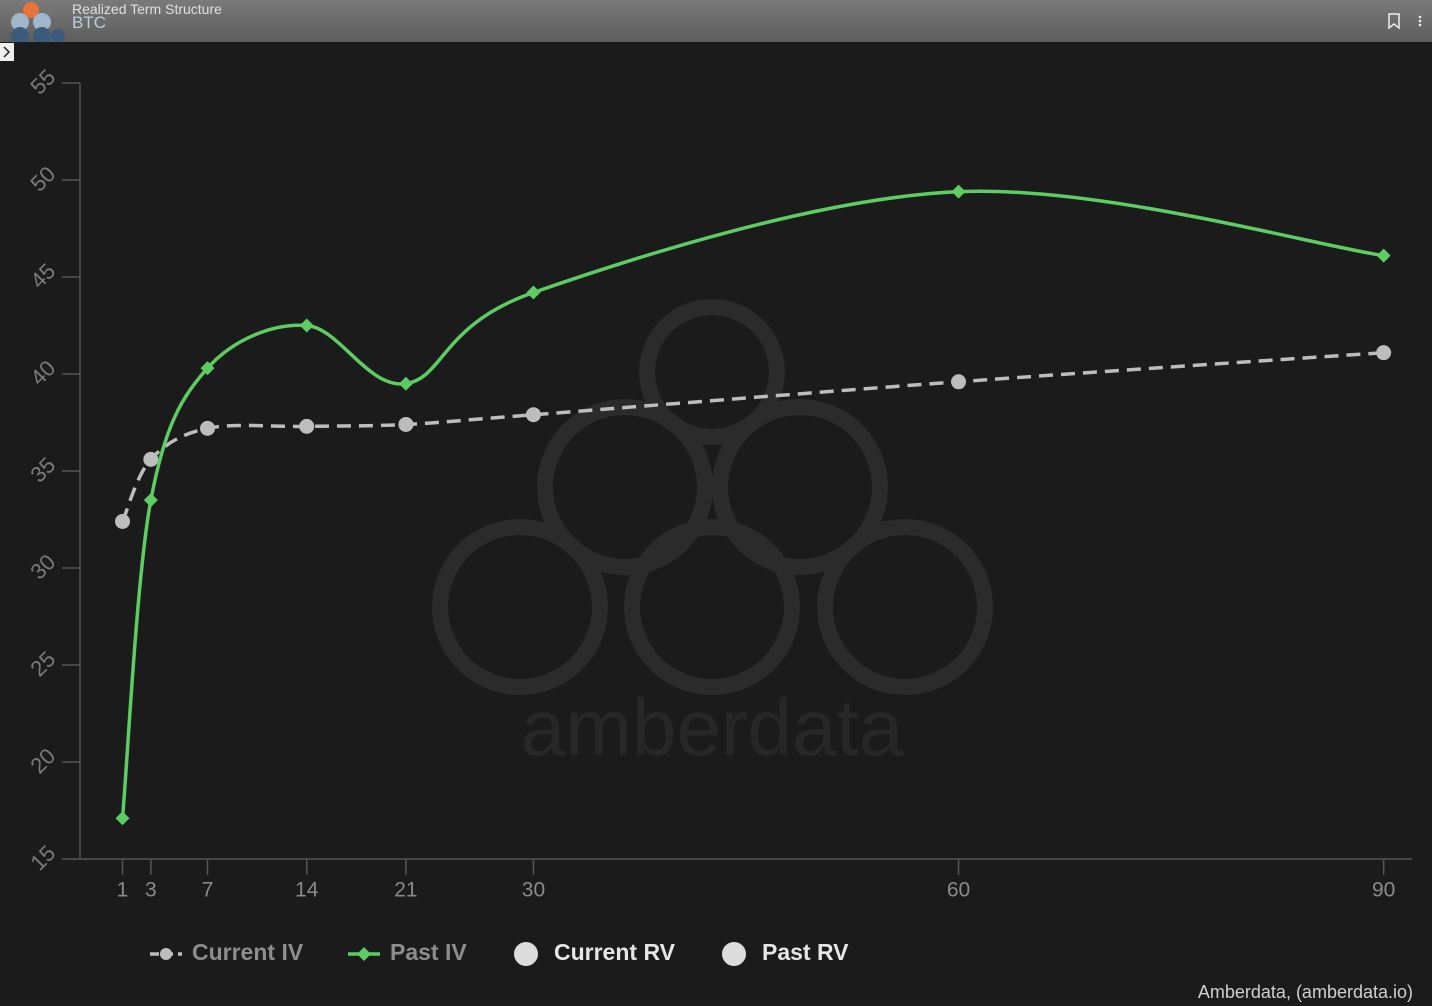 This screenshot has height=1006, width=1432. What do you see at coordinates (42, 566) in the screenshot?
I see `y-tick-label: 30` at bounding box center [42, 566].